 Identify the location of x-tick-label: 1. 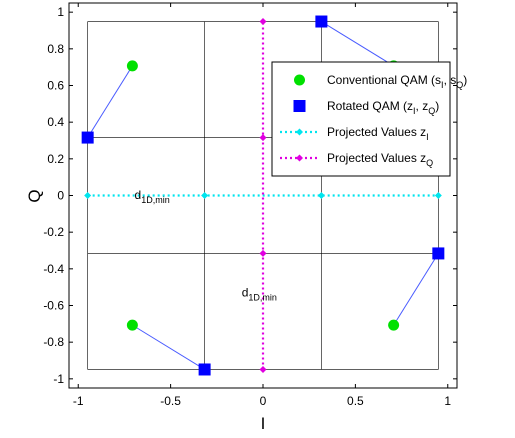
(447, 401).